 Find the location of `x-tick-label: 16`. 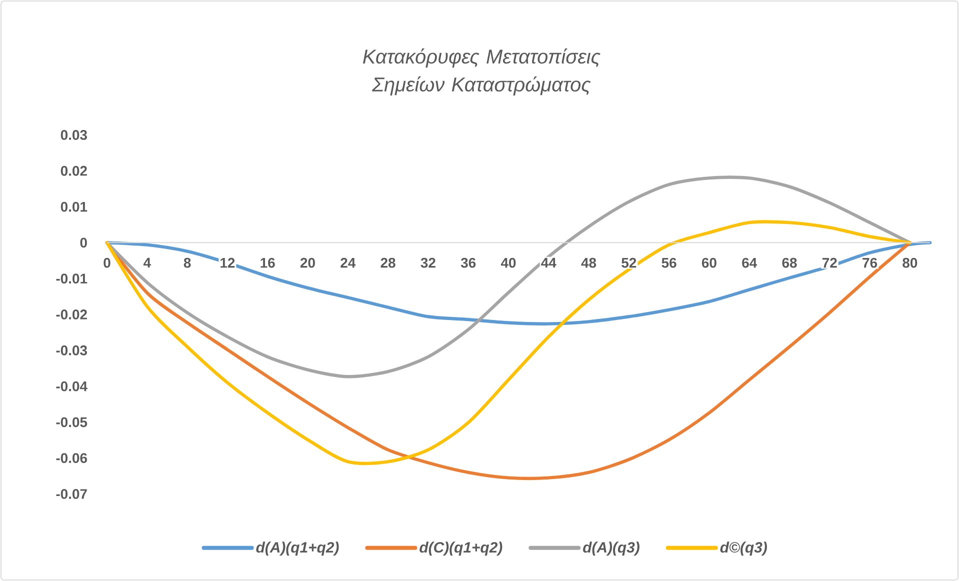

x-tick-label: 16 is located at coordinates (267, 263).